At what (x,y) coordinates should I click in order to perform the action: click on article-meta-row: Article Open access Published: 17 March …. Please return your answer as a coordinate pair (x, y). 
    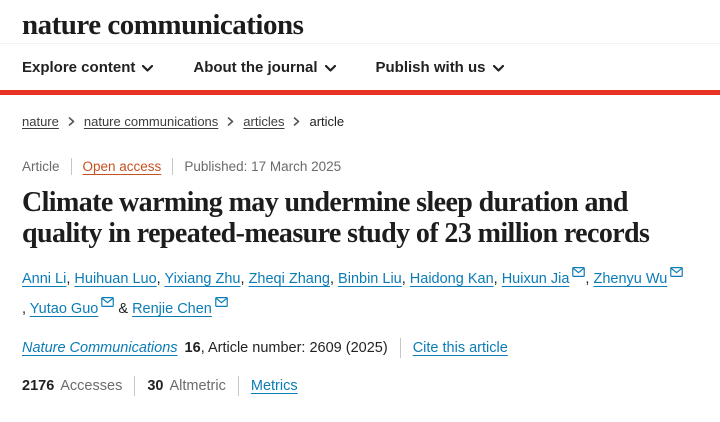
    Looking at the image, I should click on (360, 166).